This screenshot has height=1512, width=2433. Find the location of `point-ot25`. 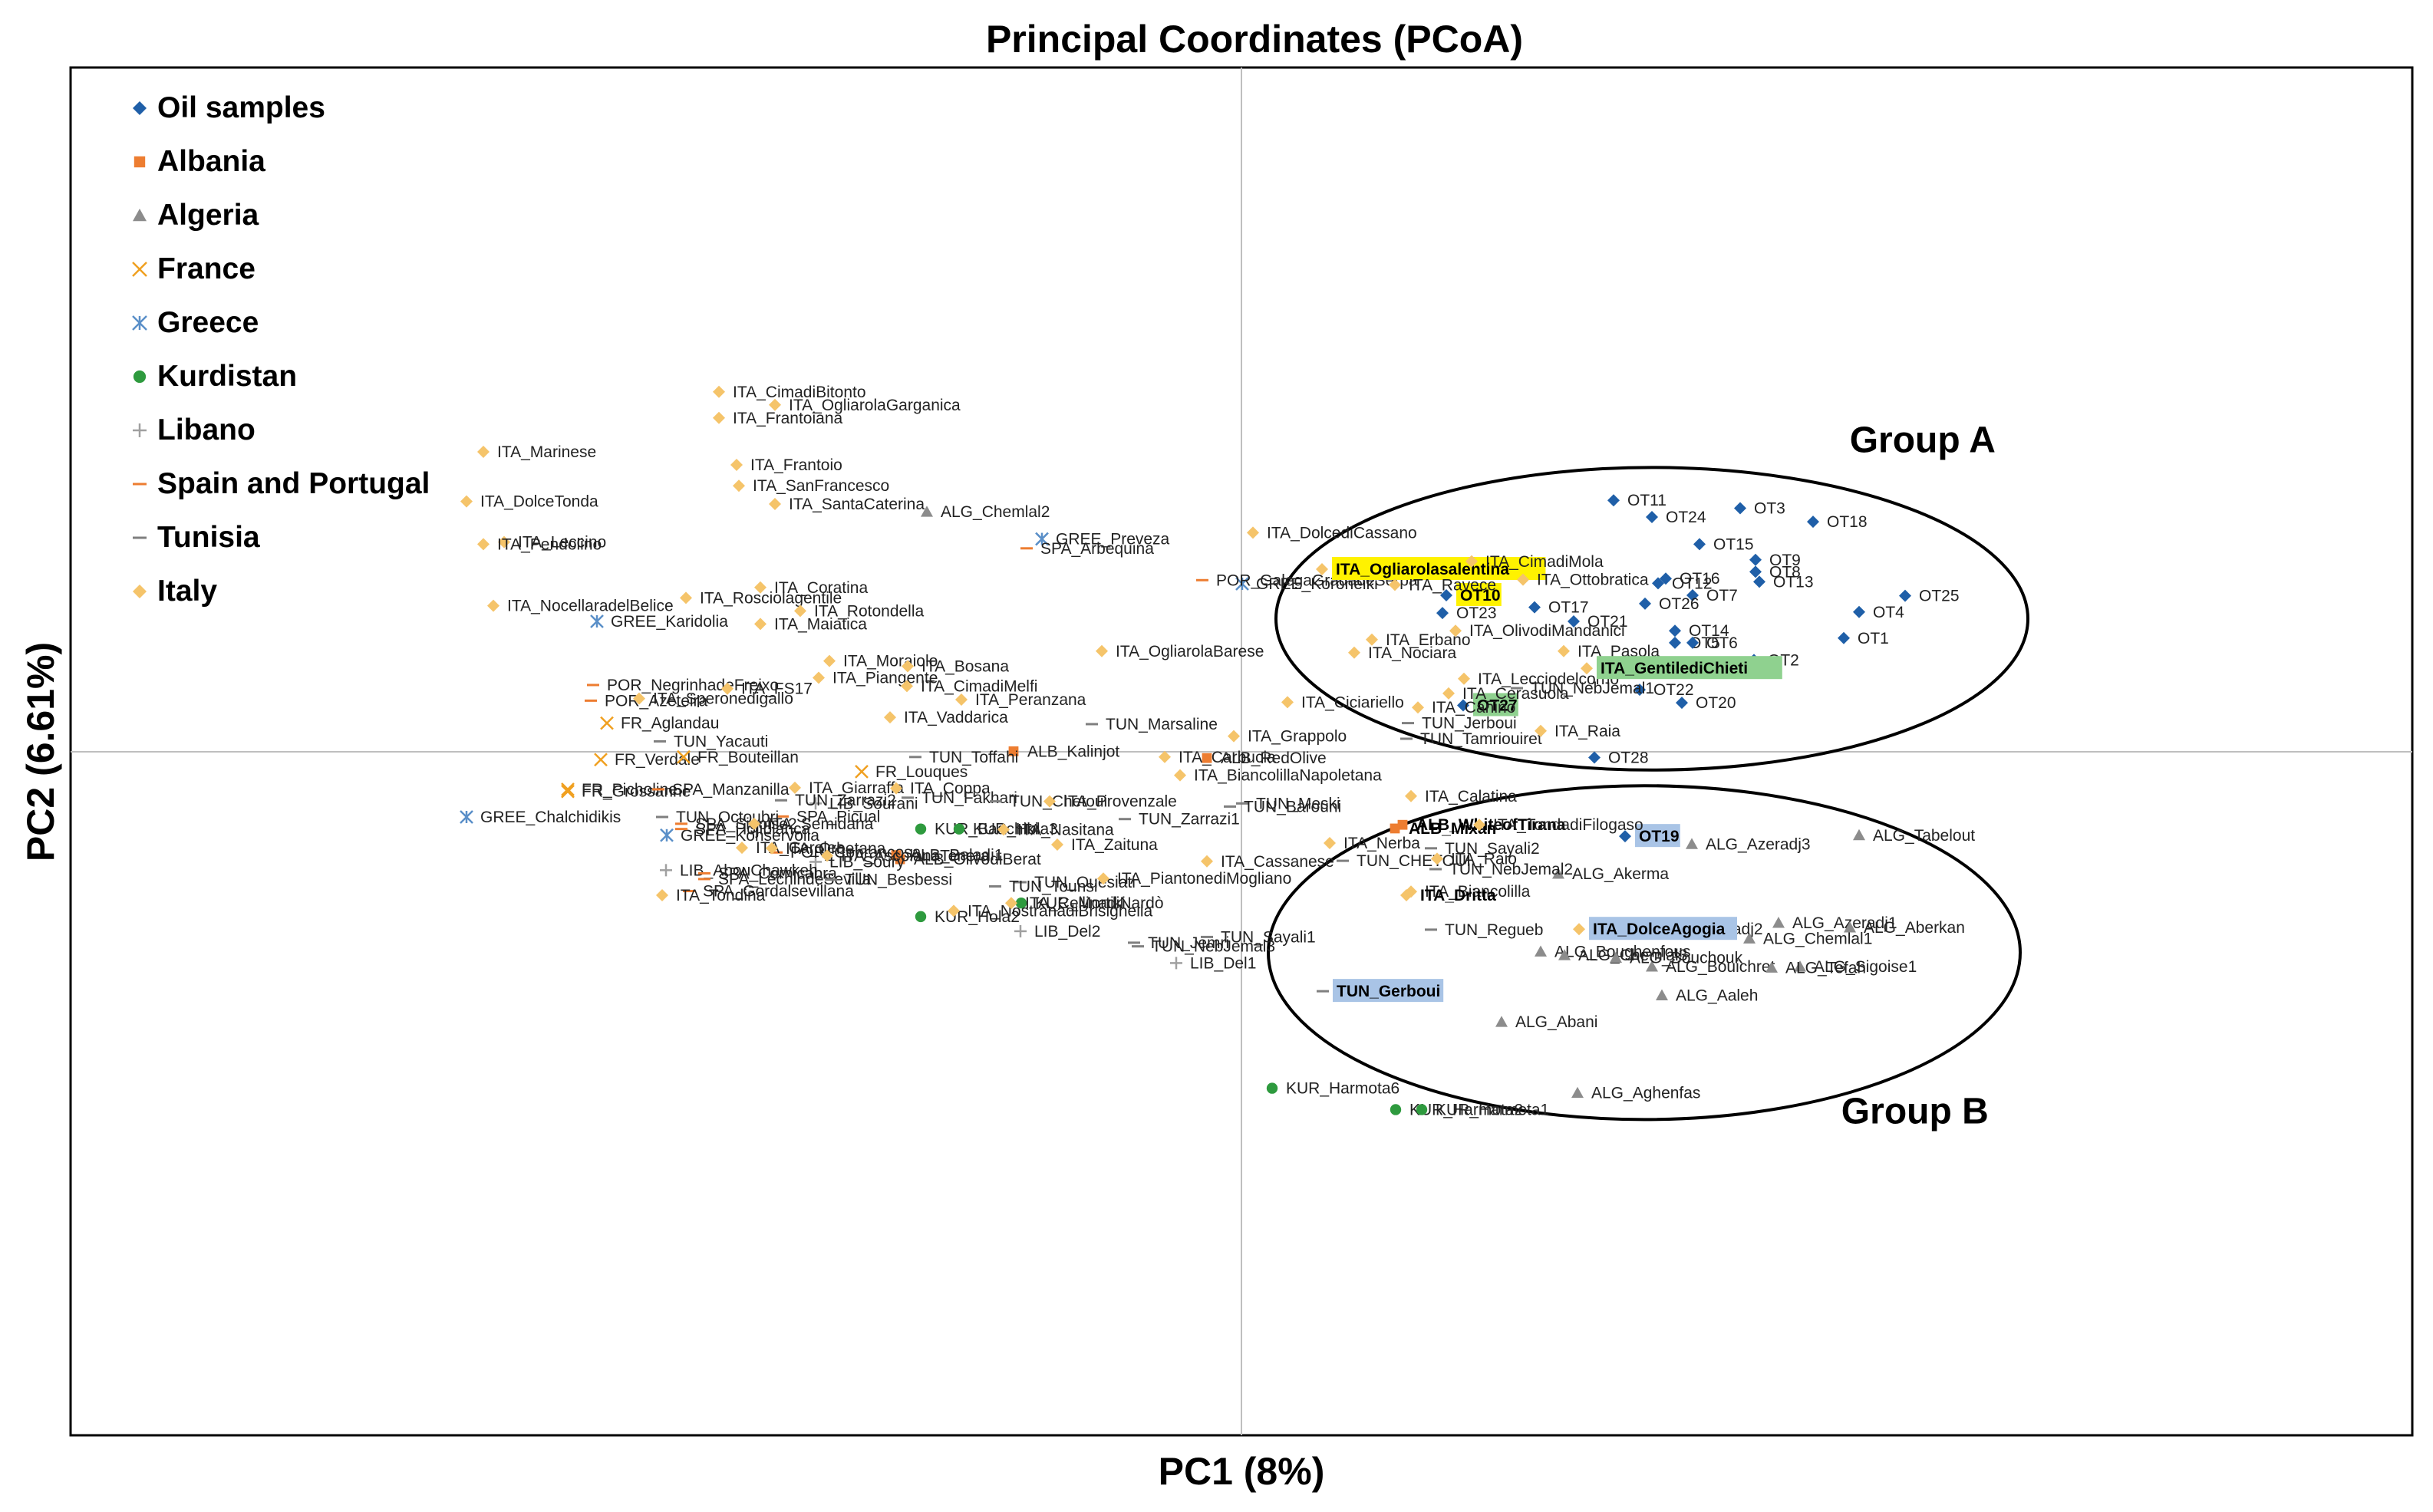

point-ot25 is located at coordinates (1905, 595).